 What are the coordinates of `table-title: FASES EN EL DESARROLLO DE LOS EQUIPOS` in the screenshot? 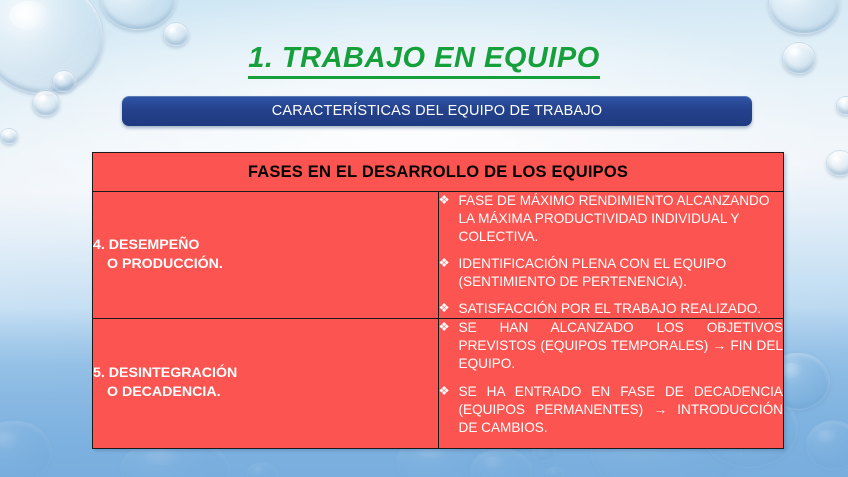 It's located at (438, 172).